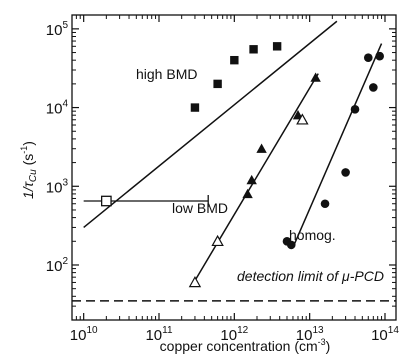  What do you see at coordinates (84, 334) in the screenshot?
I see `x-tick-label: 1010` at bounding box center [84, 334].